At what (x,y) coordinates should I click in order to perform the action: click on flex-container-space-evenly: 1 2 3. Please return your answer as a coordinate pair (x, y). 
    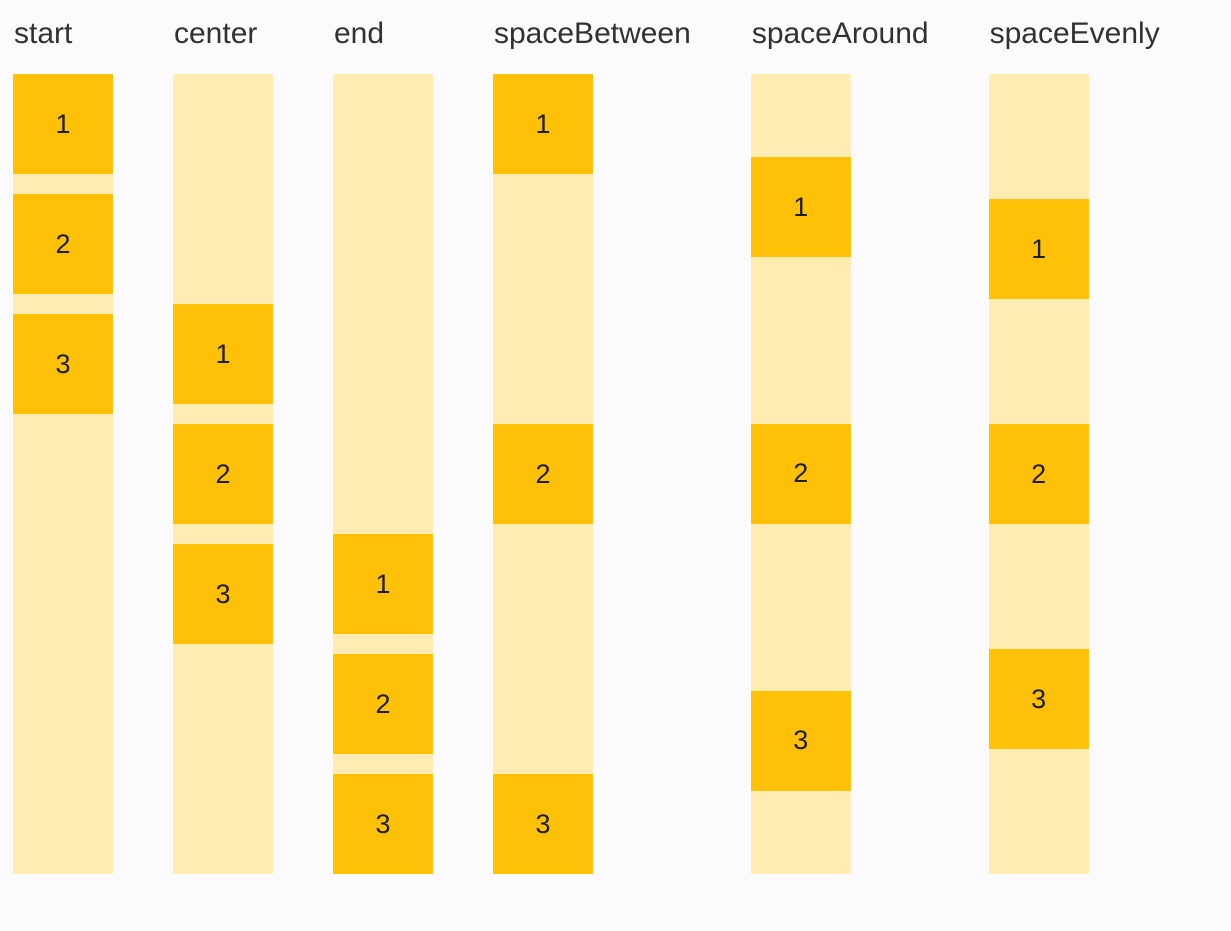
    Looking at the image, I should click on (1038, 474).